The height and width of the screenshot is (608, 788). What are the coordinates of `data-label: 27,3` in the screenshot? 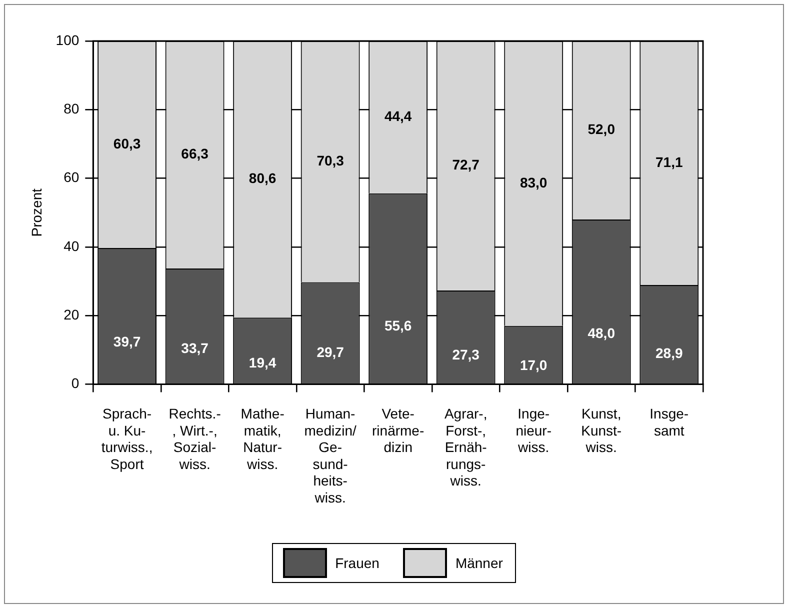 It's located at (466, 354).